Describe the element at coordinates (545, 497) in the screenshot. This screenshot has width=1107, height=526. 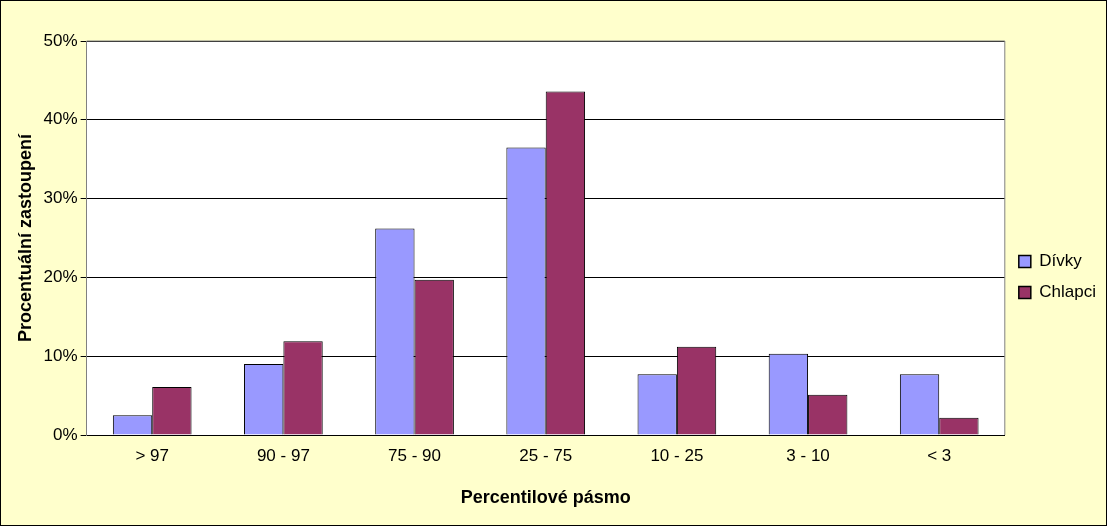
I see `x-axis-title: Percentilové pásmo` at that location.